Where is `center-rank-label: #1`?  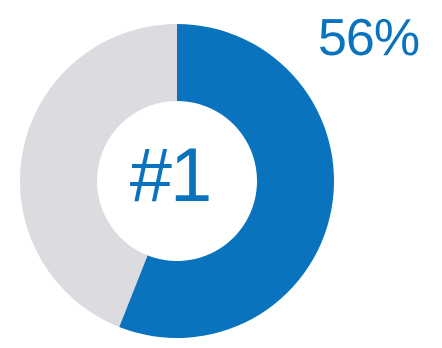 center-rank-label: #1 is located at coordinates (171, 175).